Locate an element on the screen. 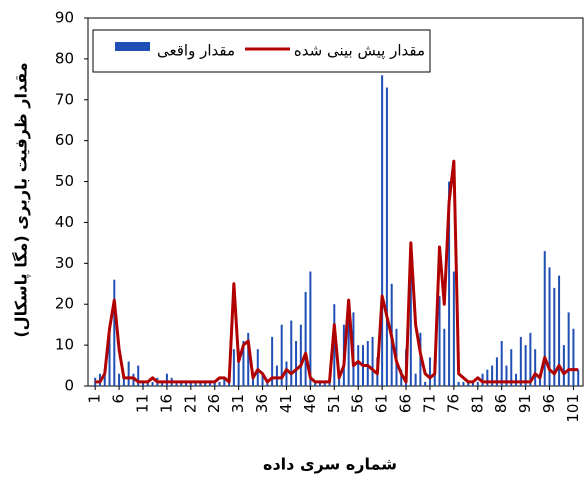  x-tick-label: 56 is located at coordinates (358, 403).